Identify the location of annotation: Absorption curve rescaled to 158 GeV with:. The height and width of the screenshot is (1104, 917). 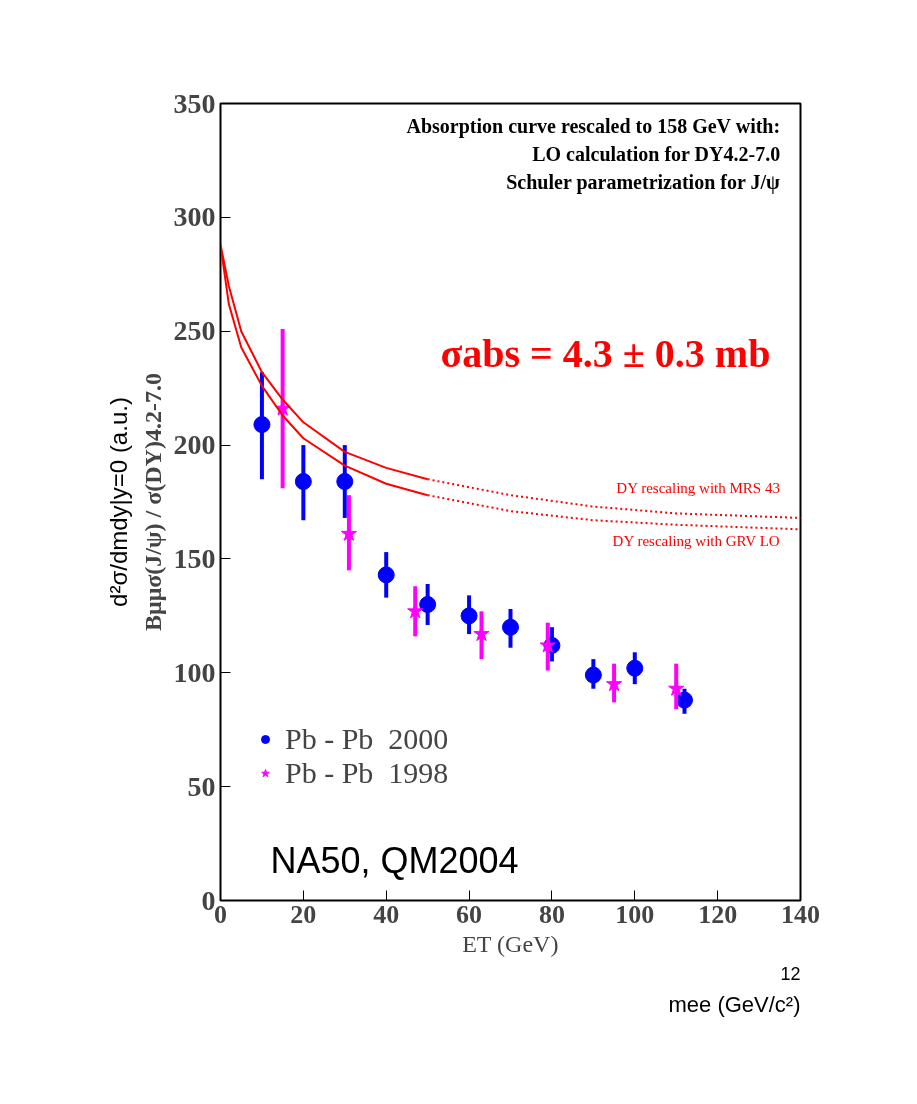
(593, 126).